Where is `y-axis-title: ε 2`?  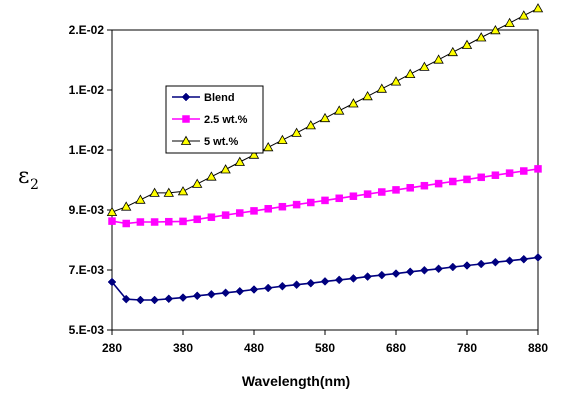
y-axis-title: ε 2 is located at coordinates (28, 178).